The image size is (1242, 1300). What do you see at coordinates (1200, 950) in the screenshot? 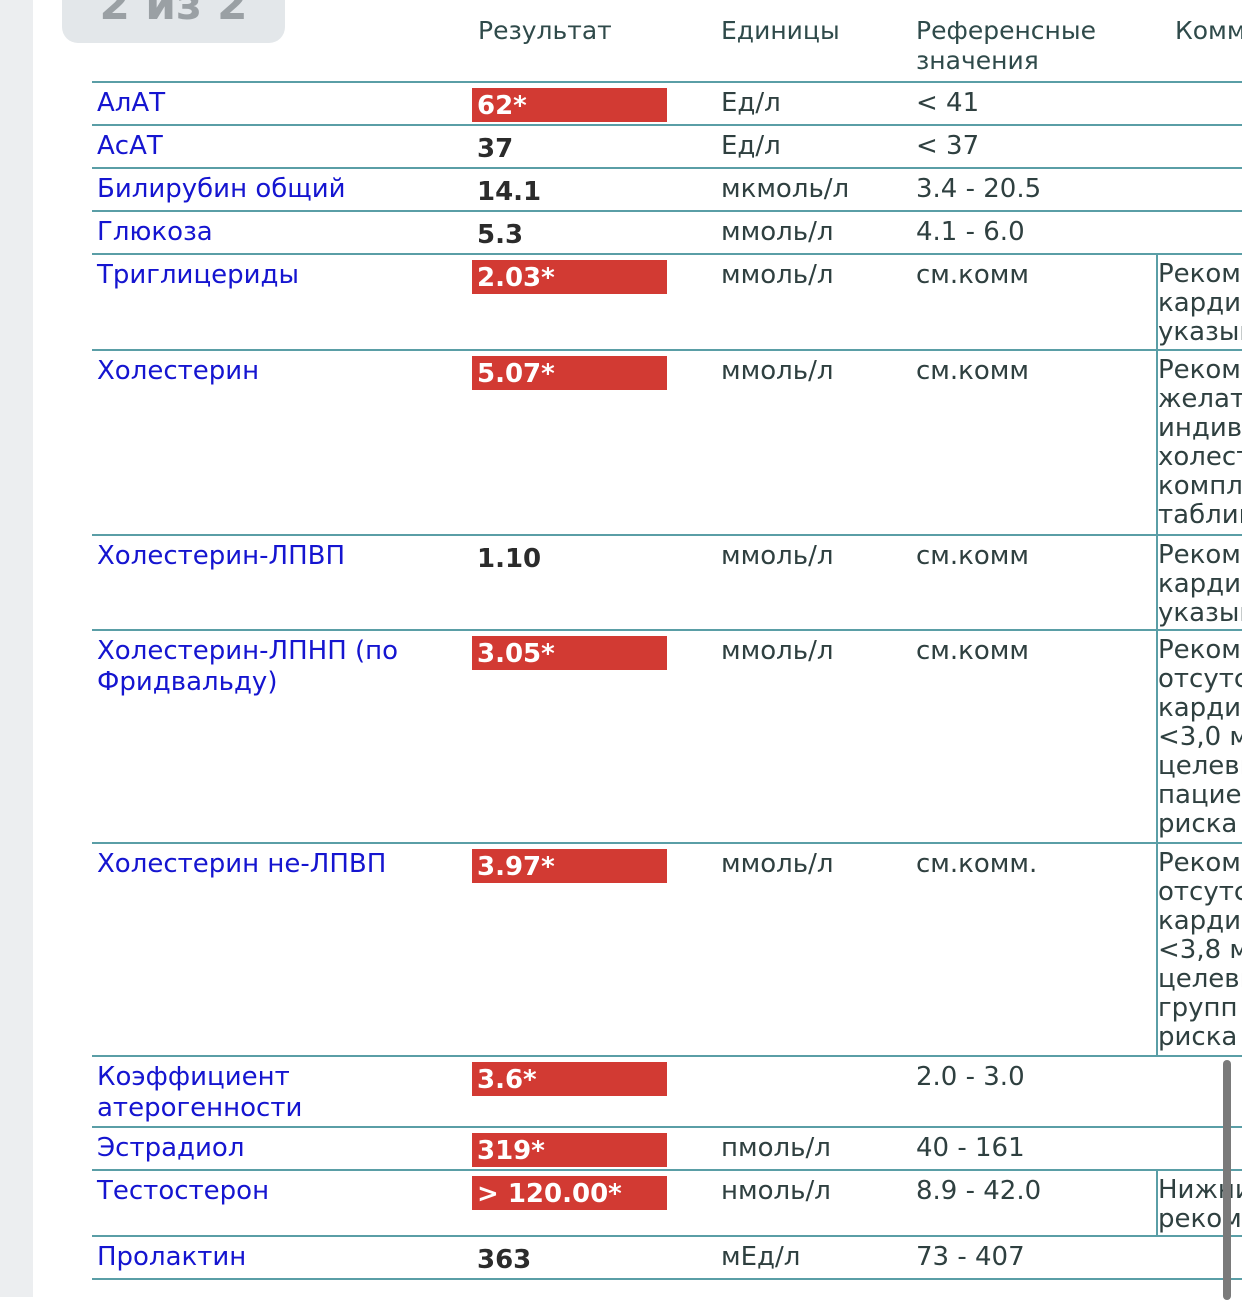
I see `comment-line: <3,8 м` at bounding box center [1200, 950].